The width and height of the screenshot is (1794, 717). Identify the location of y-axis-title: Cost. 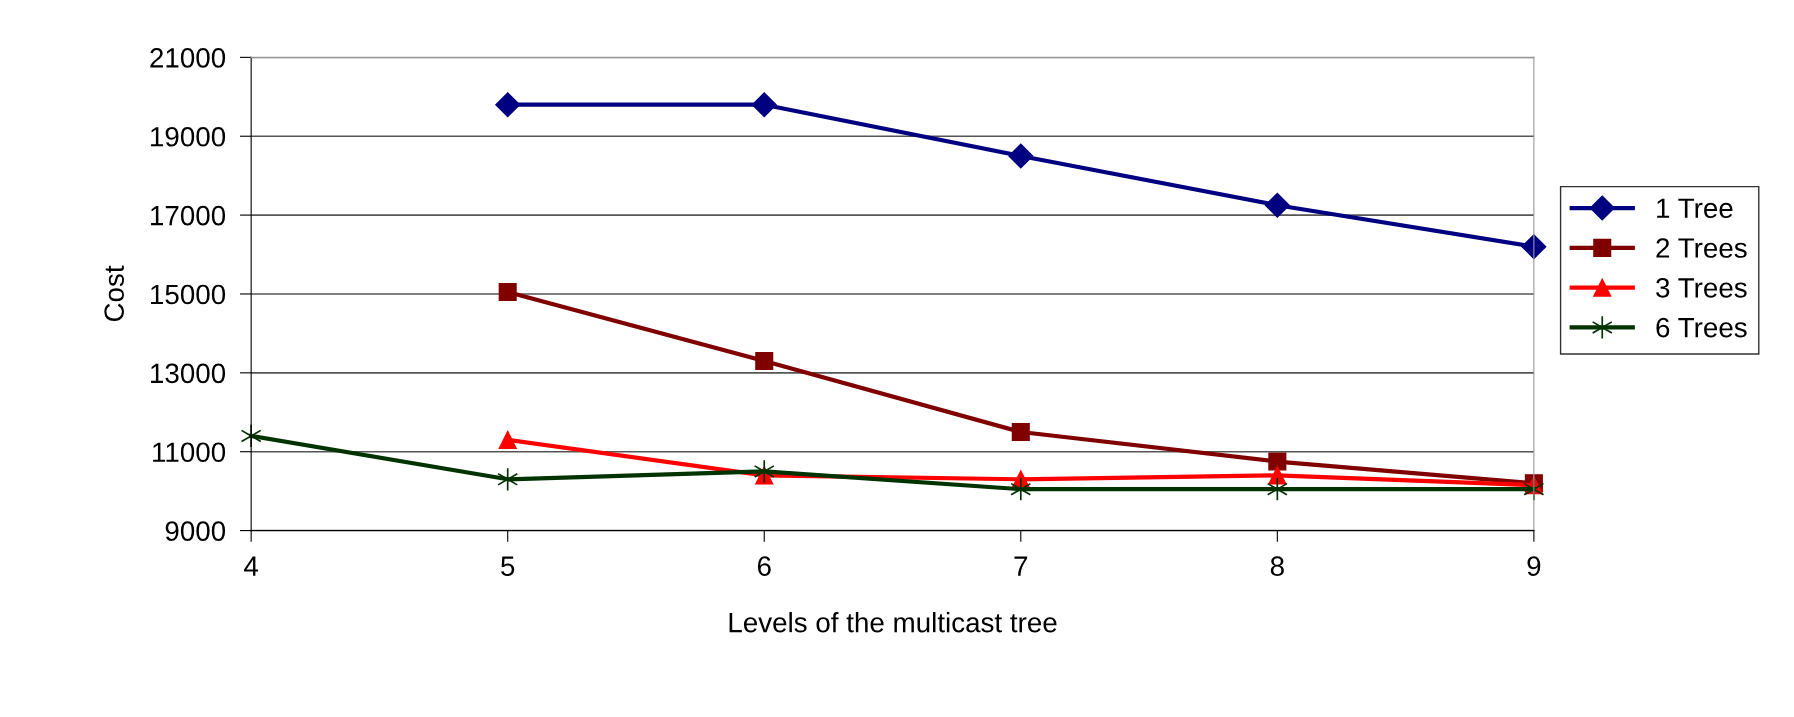
(114, 293).